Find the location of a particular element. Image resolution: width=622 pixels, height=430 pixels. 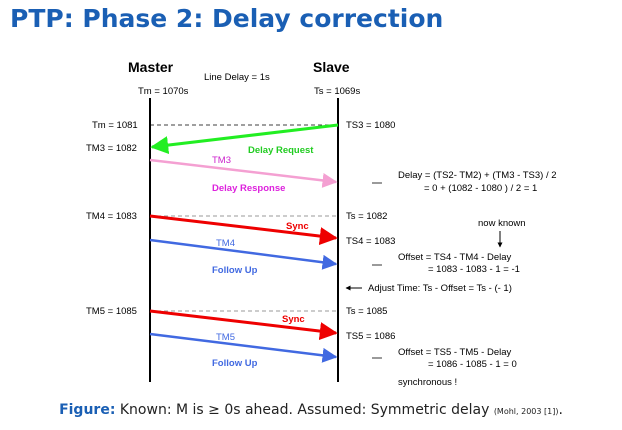

delay-note-line1: Delay = (TS2- TM2) + (TM3 - TS3) / 2 is located at coordinates (477, 175).